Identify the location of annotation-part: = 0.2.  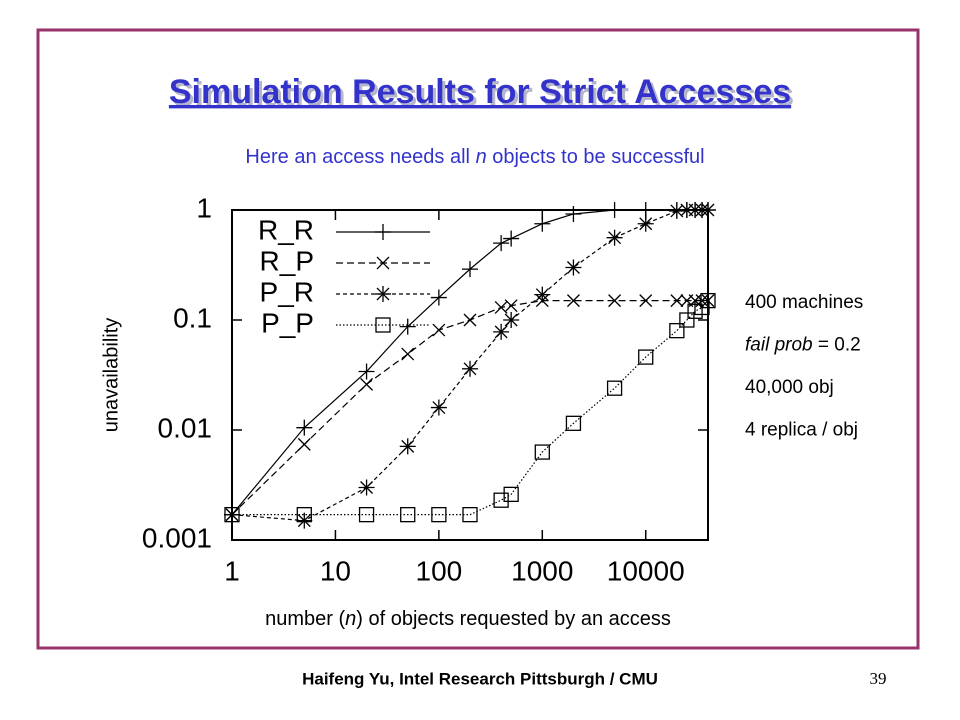
(837, 345).